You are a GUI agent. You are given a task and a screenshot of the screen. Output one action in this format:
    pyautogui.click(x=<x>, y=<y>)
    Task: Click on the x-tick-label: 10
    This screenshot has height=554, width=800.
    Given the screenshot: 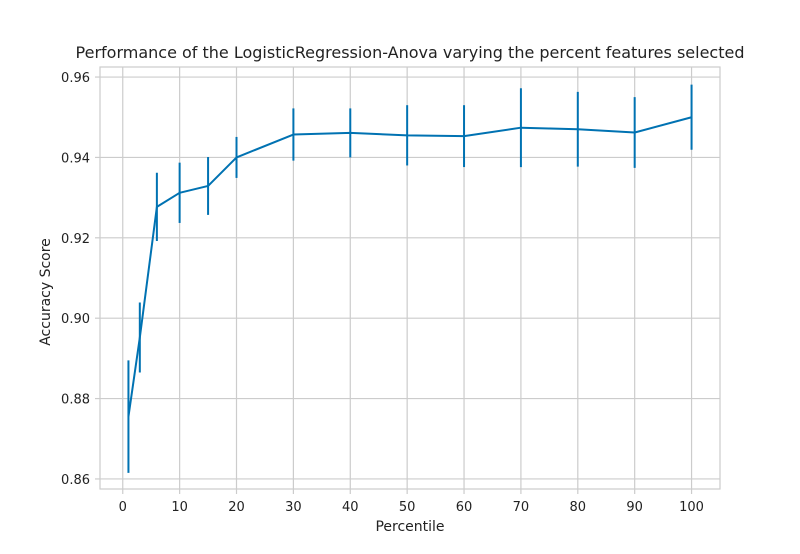 What is the action you would take?
    pyautogui.click(x=179, y=507)
    